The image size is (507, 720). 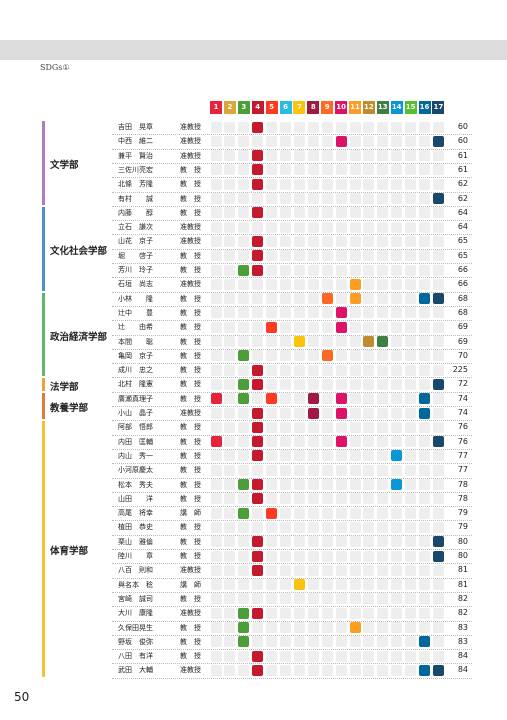 I want to click on member-name: 吉田 晃章, so click(x=135, y=127).